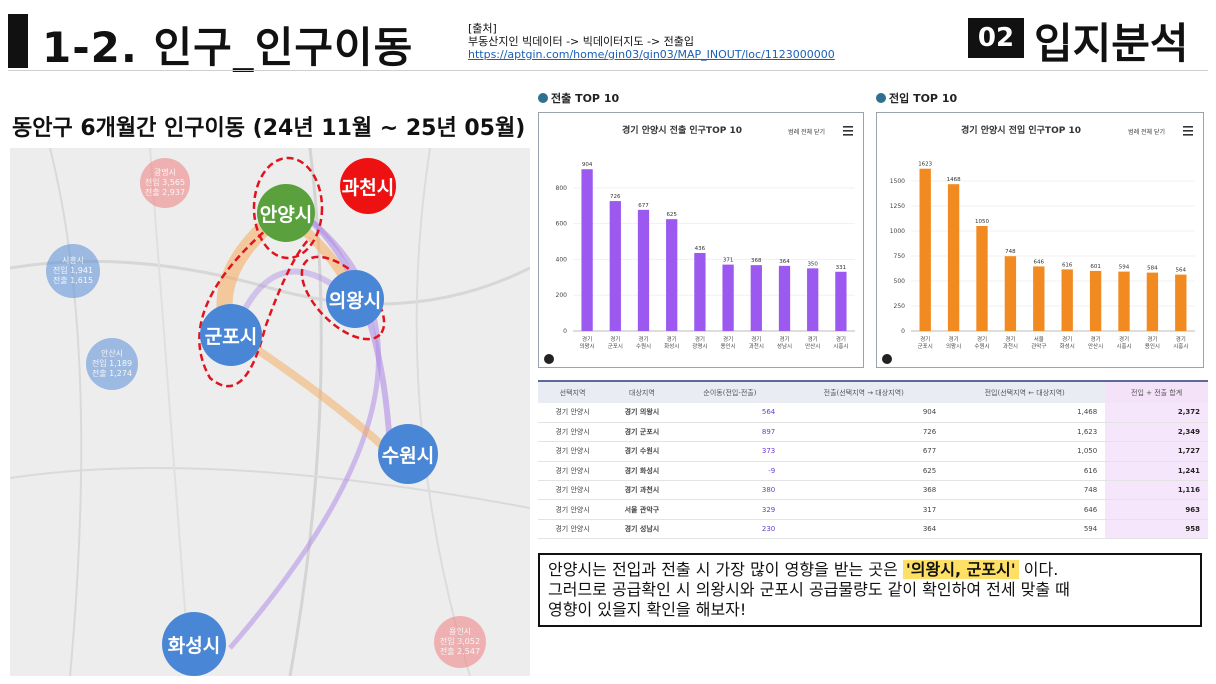 This screenshot has height=684, width=1216. What do you see at coordinates (1025, 471) in the screenshot?
I see `table-cell: 616` at bounding box center [1025, 471].